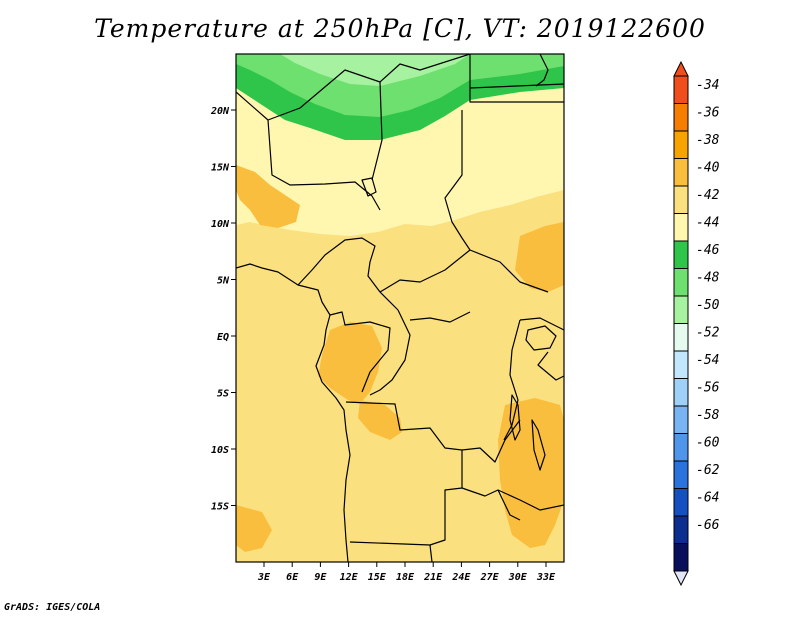 The height and width of the screenshot is (618, 800). What do you see at coordinates (377, 131) in the screenshot?
I see `libya-chad-border` at bounding box center [377, 131].